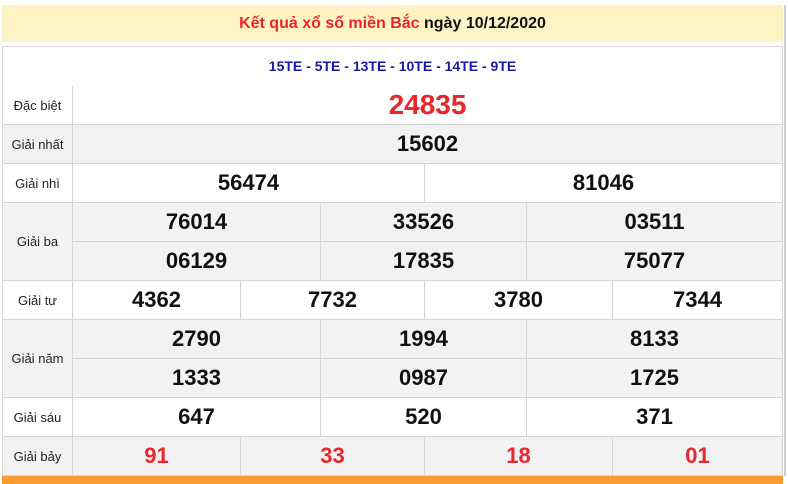  What do you see at coordinates (428, 144) in the screenshot?
I see `prize-number: 15602` at bounding box center [428, 144].